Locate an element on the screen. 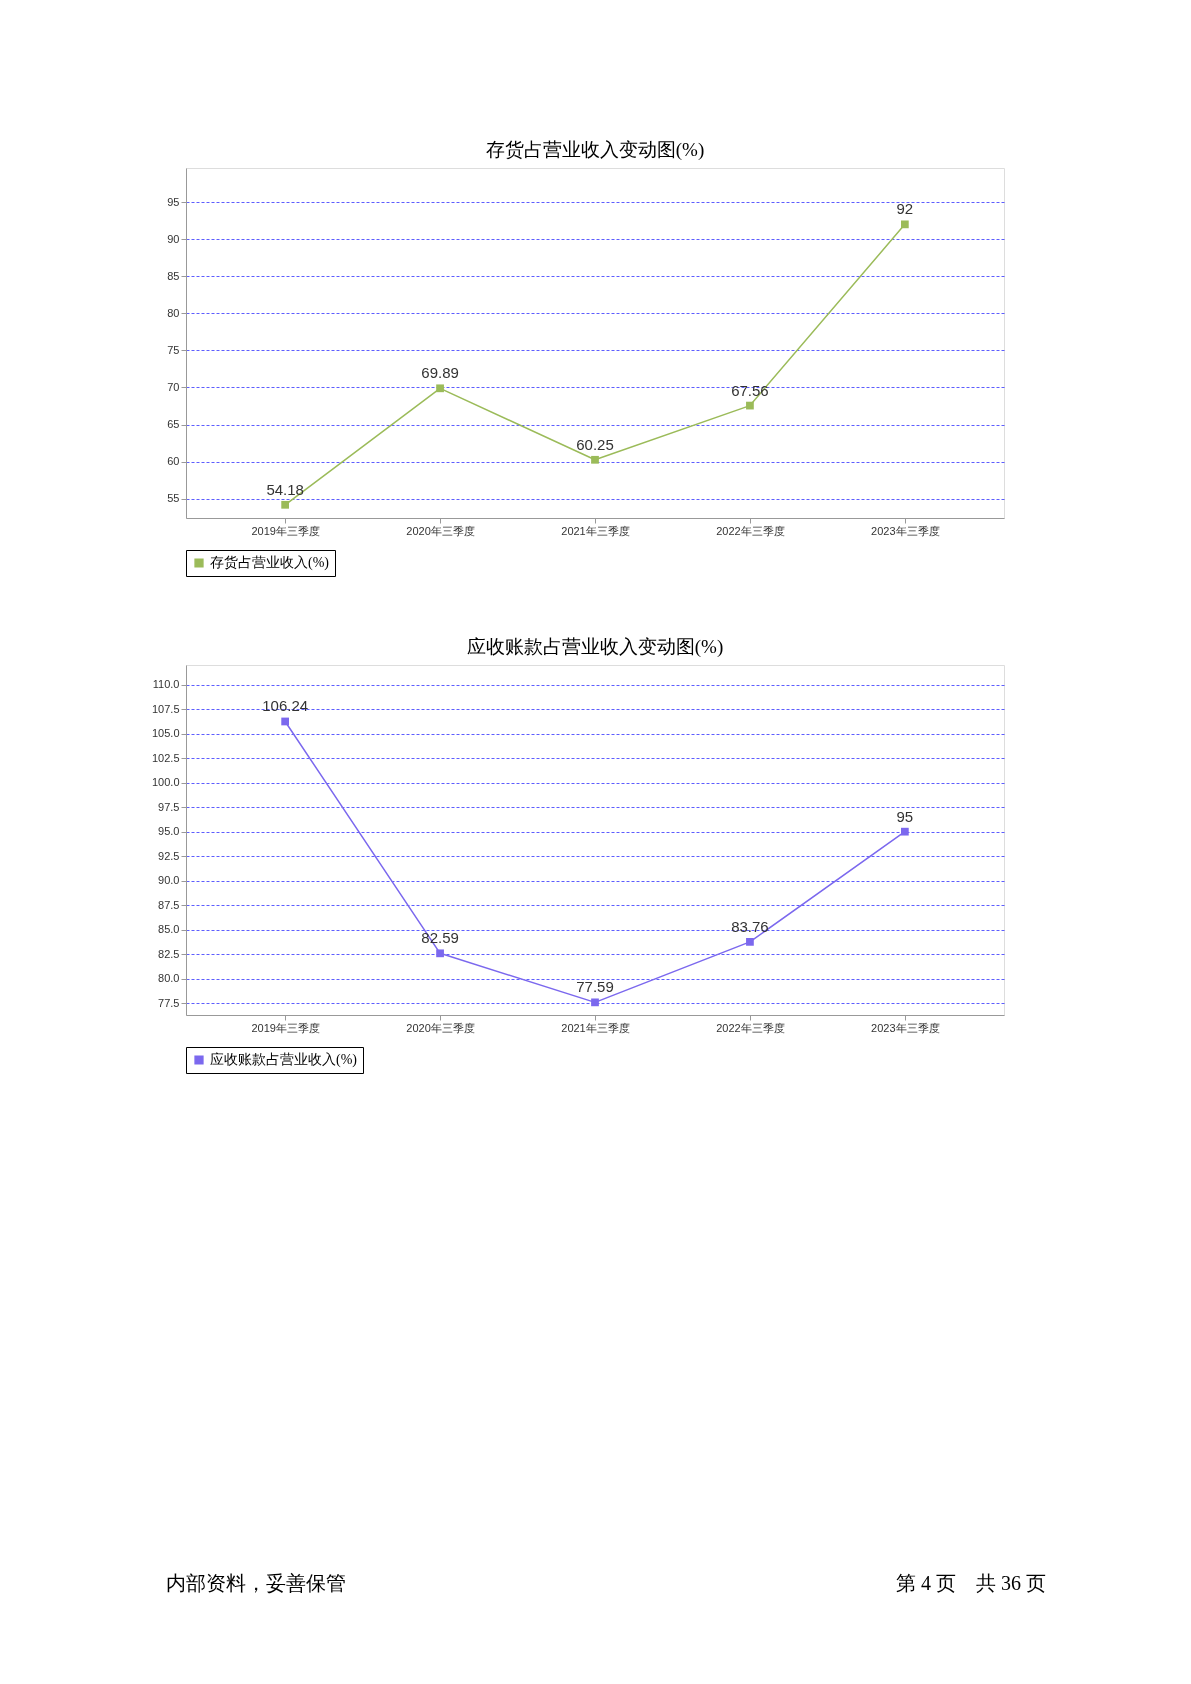 This screenshot has height=1684, width=1191. y-tick-label: 85.0 is located at coordinates (169, 929).